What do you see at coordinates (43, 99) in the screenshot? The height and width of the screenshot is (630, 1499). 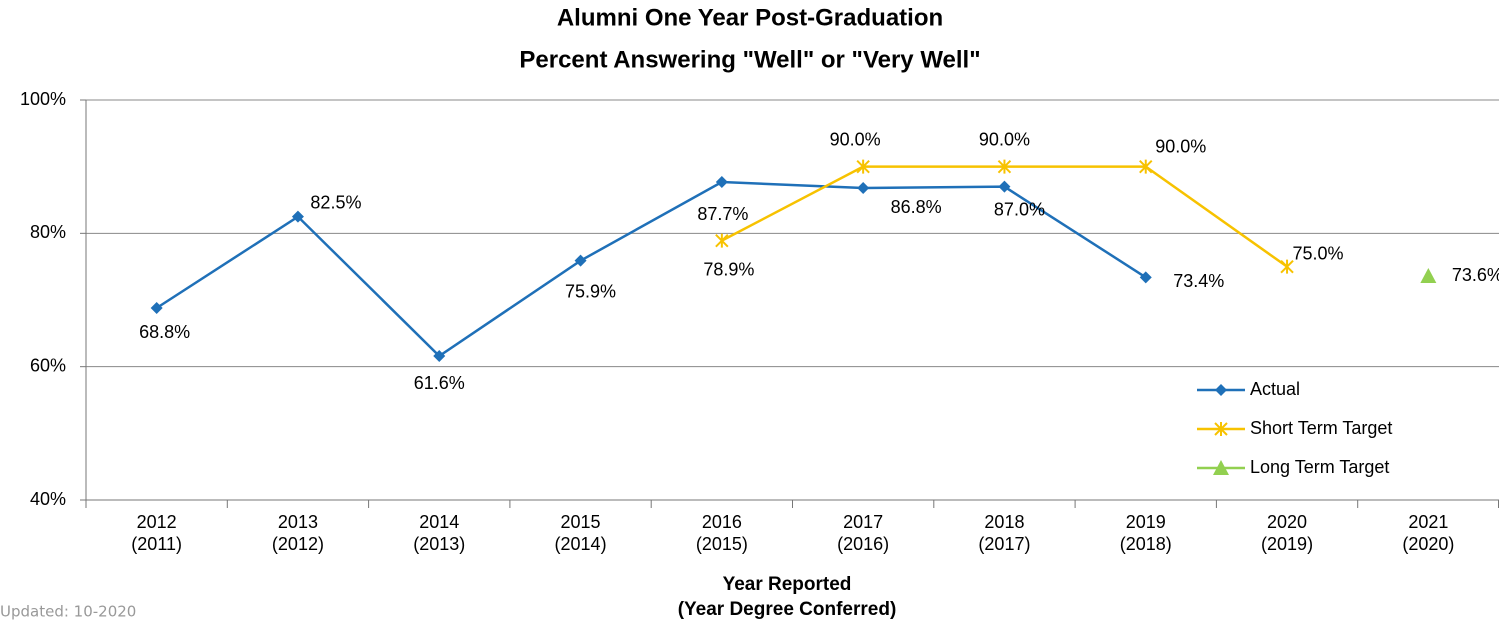 I see `y-tick-label: 100%` at bounding box center [43, 99].